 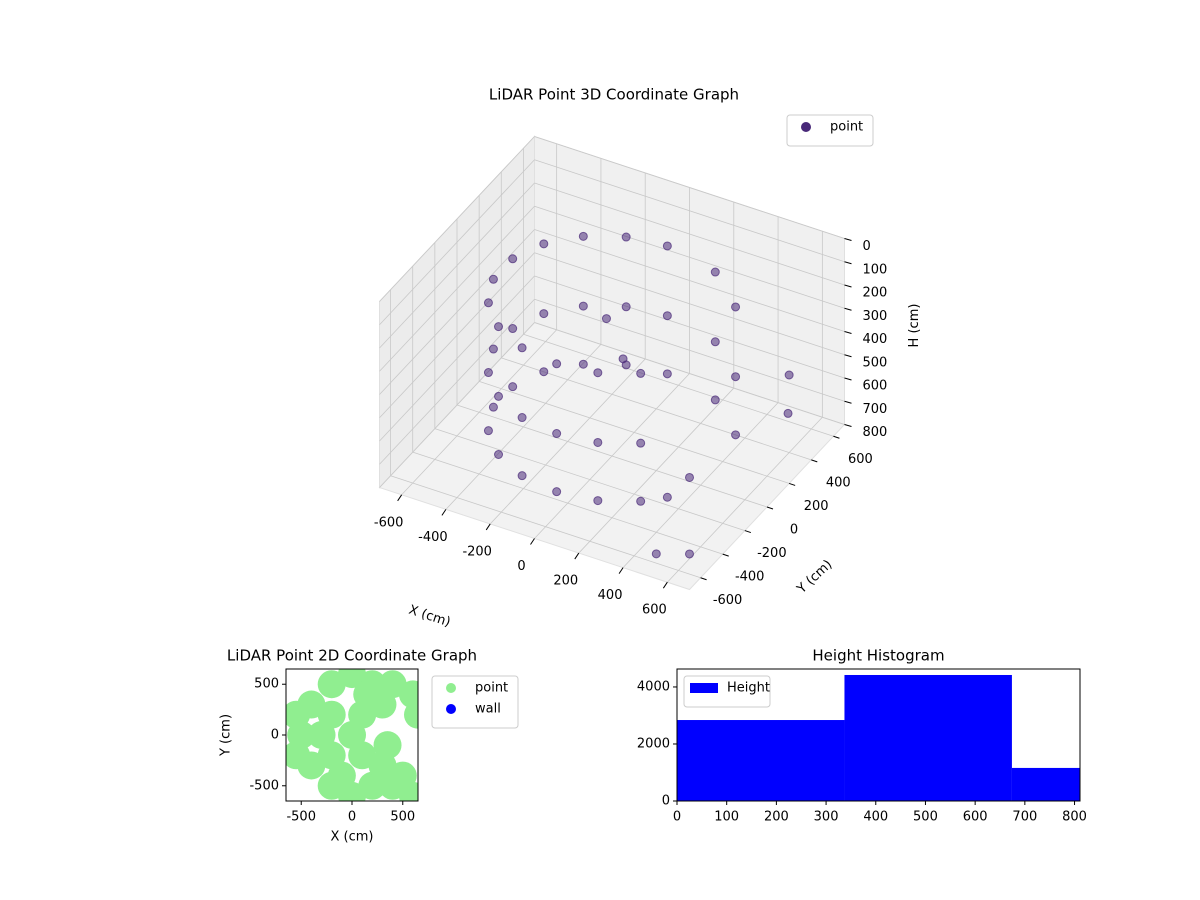 What do you see at coordinates (875, 293) in the screenshot?
I see `z-tick-label: 200` at bounding box center [875, 293].